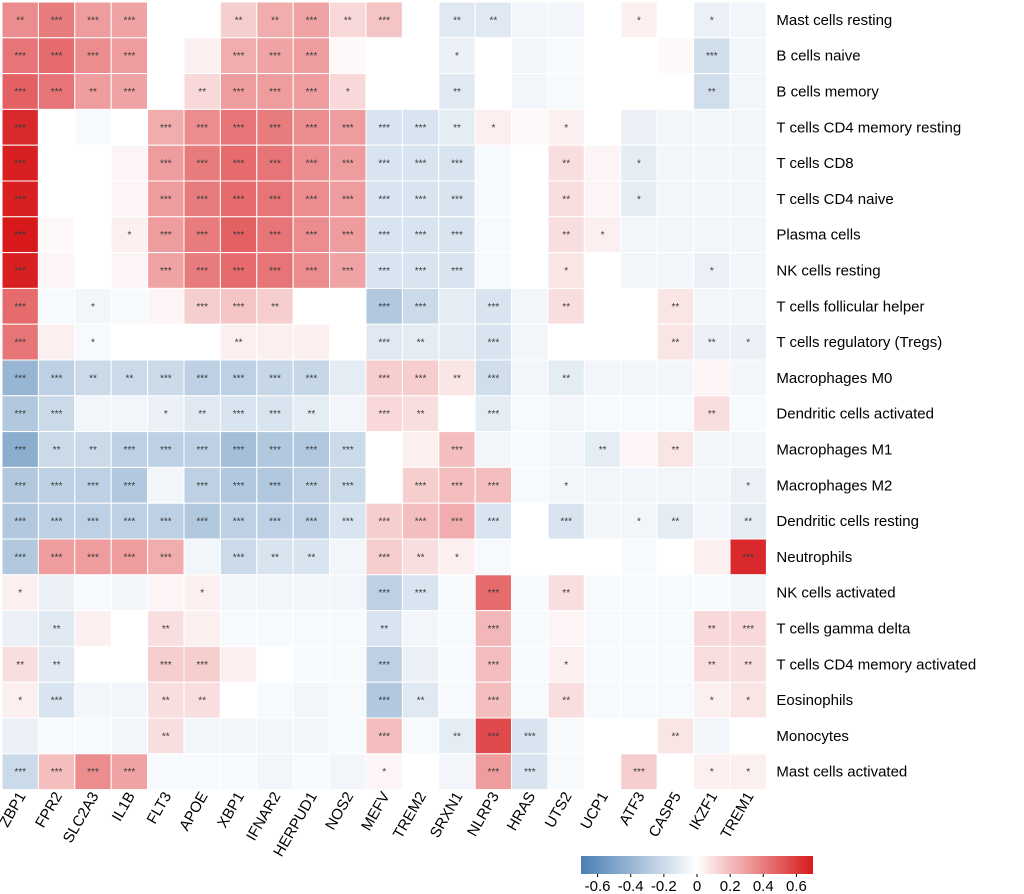 This screenshot has width=1024, height=894. What do you see at coordinates (124, 806) in the screenshot?
I see `column-label-il1b: IL1B` at bounding box center [124, 806].